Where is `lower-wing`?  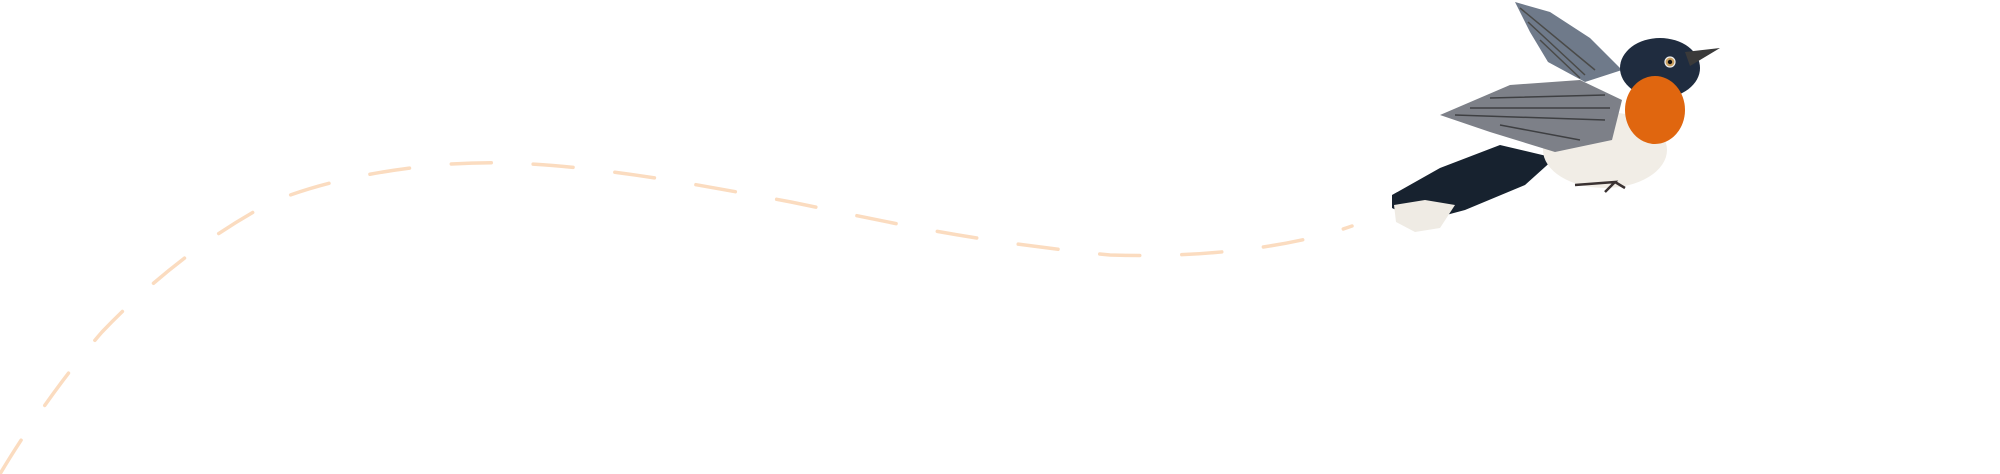
lower-wing is located at coordinates (1531, 116).